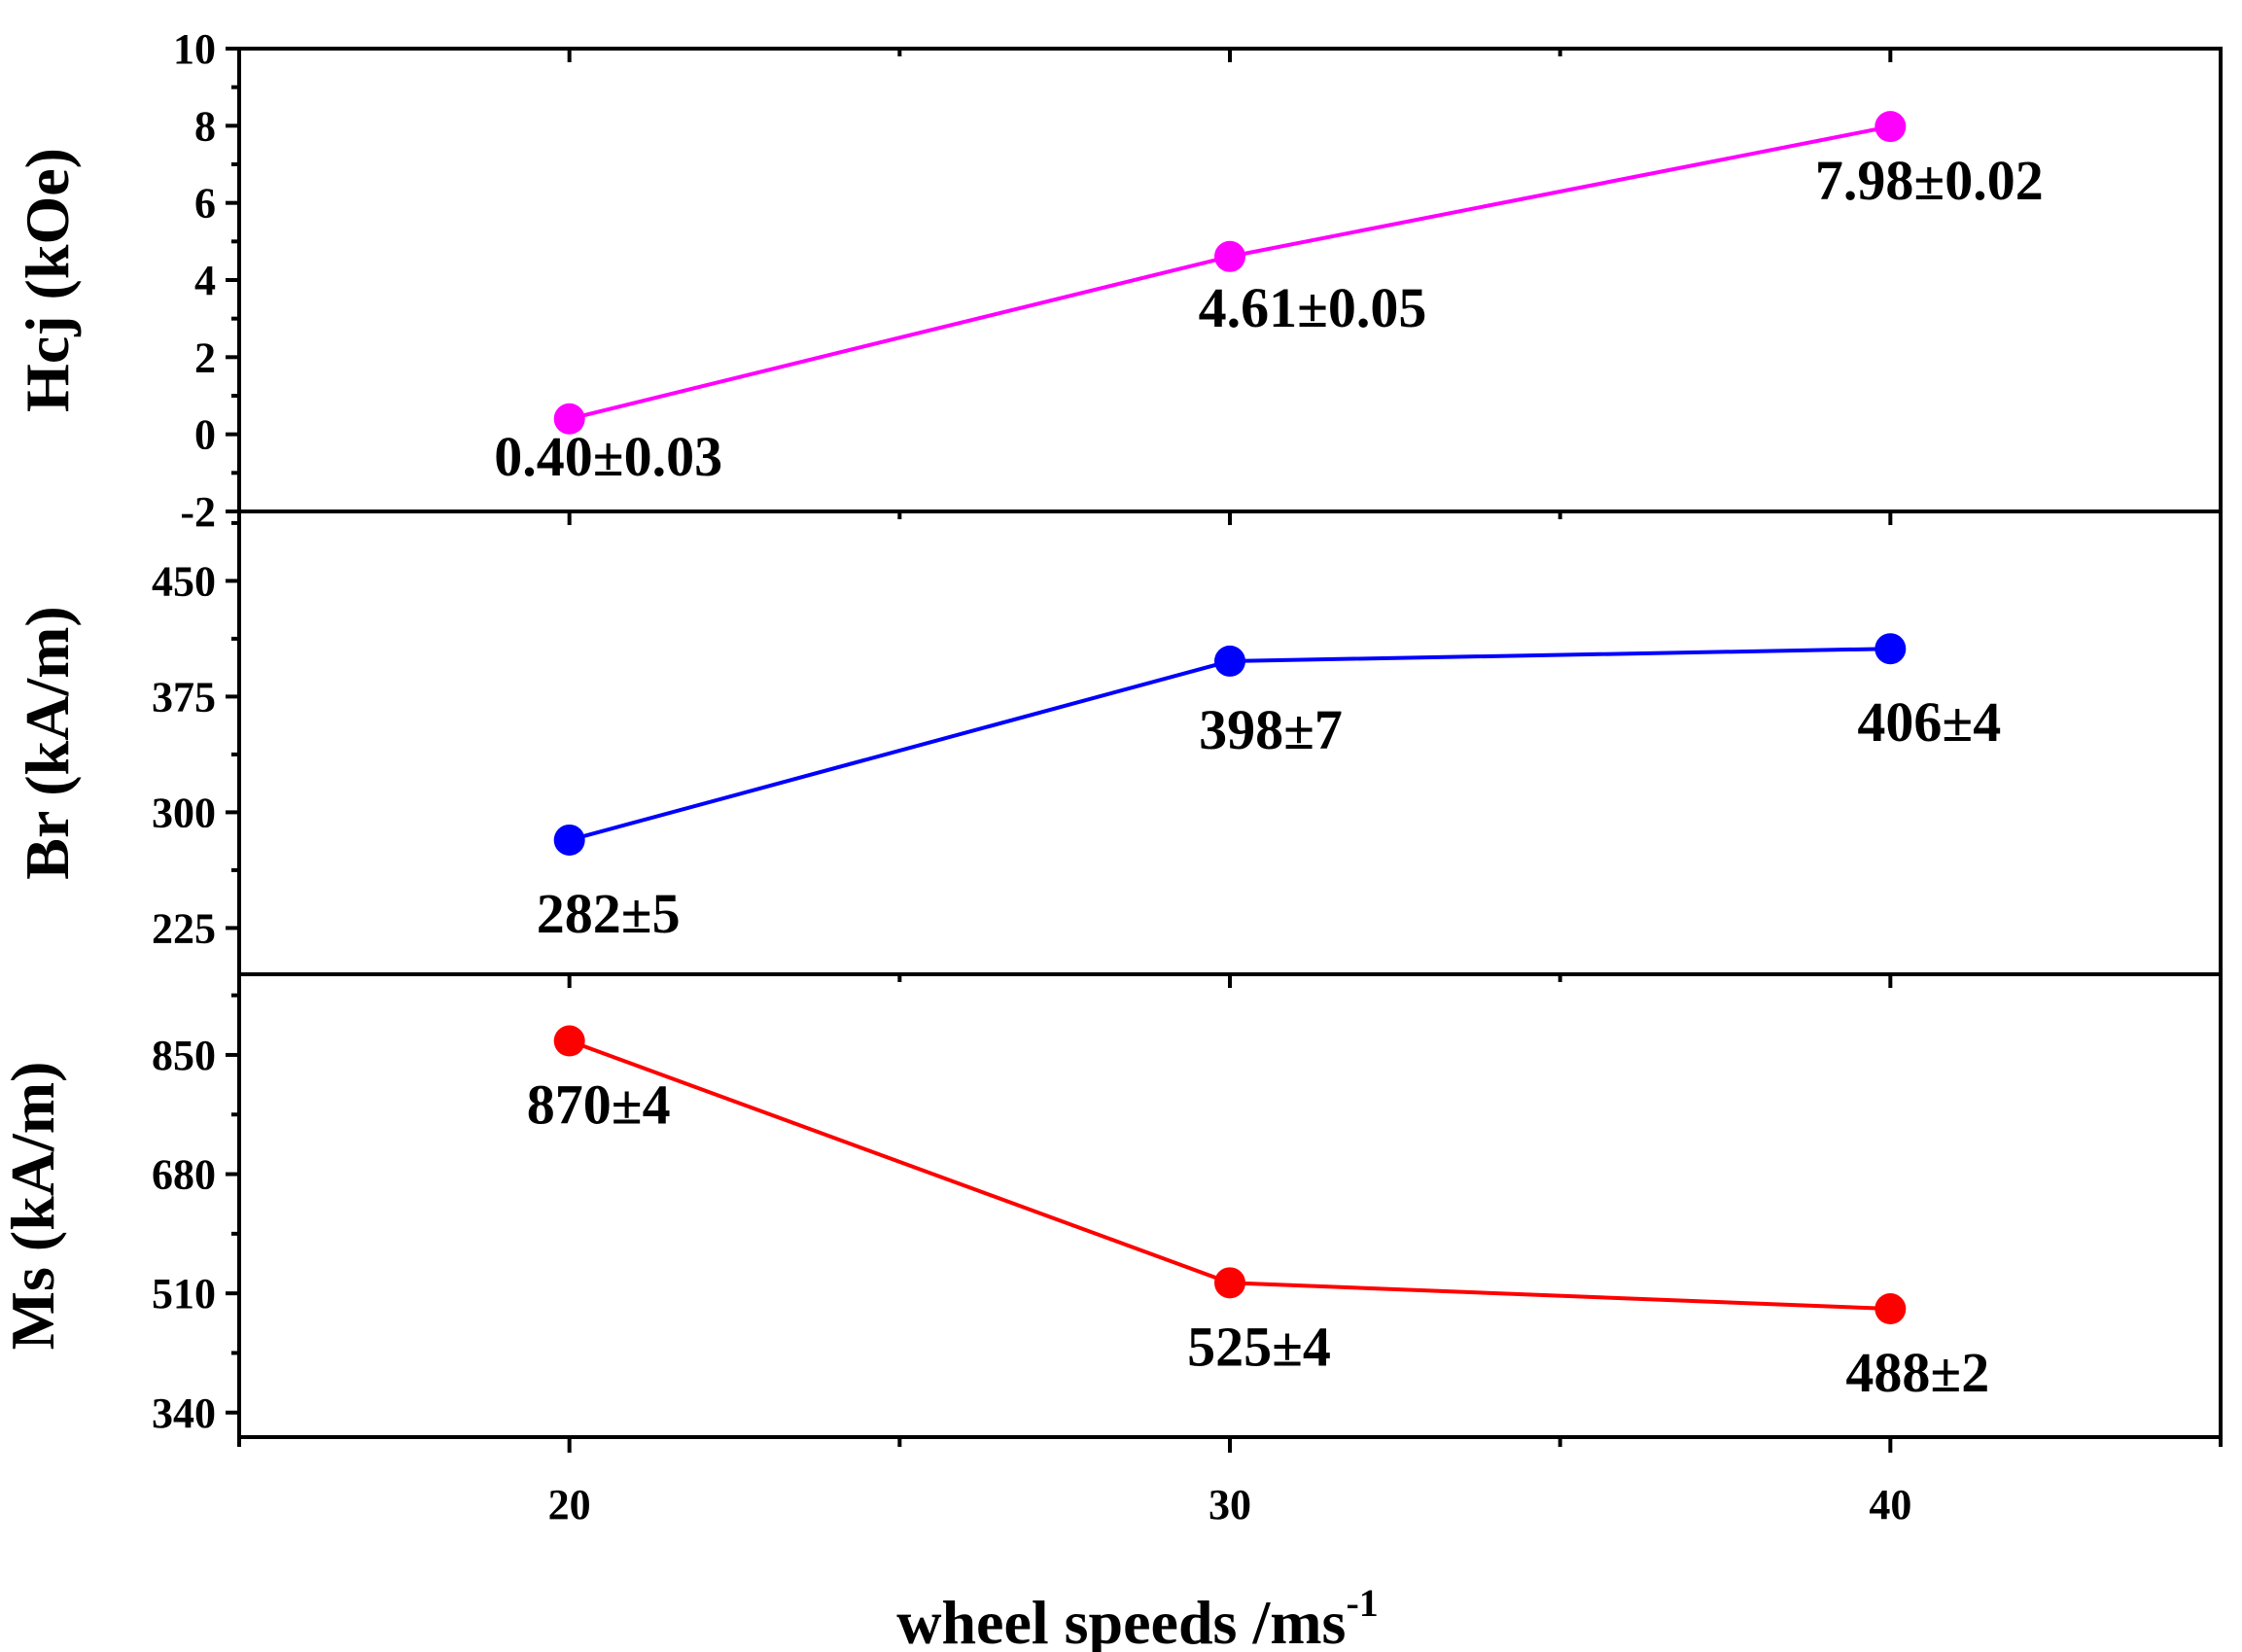  What do you see at coordinates (1917, 1372) in the screenshot?
I see `data-label: 488±2` at bounding box center [1917, 1372].